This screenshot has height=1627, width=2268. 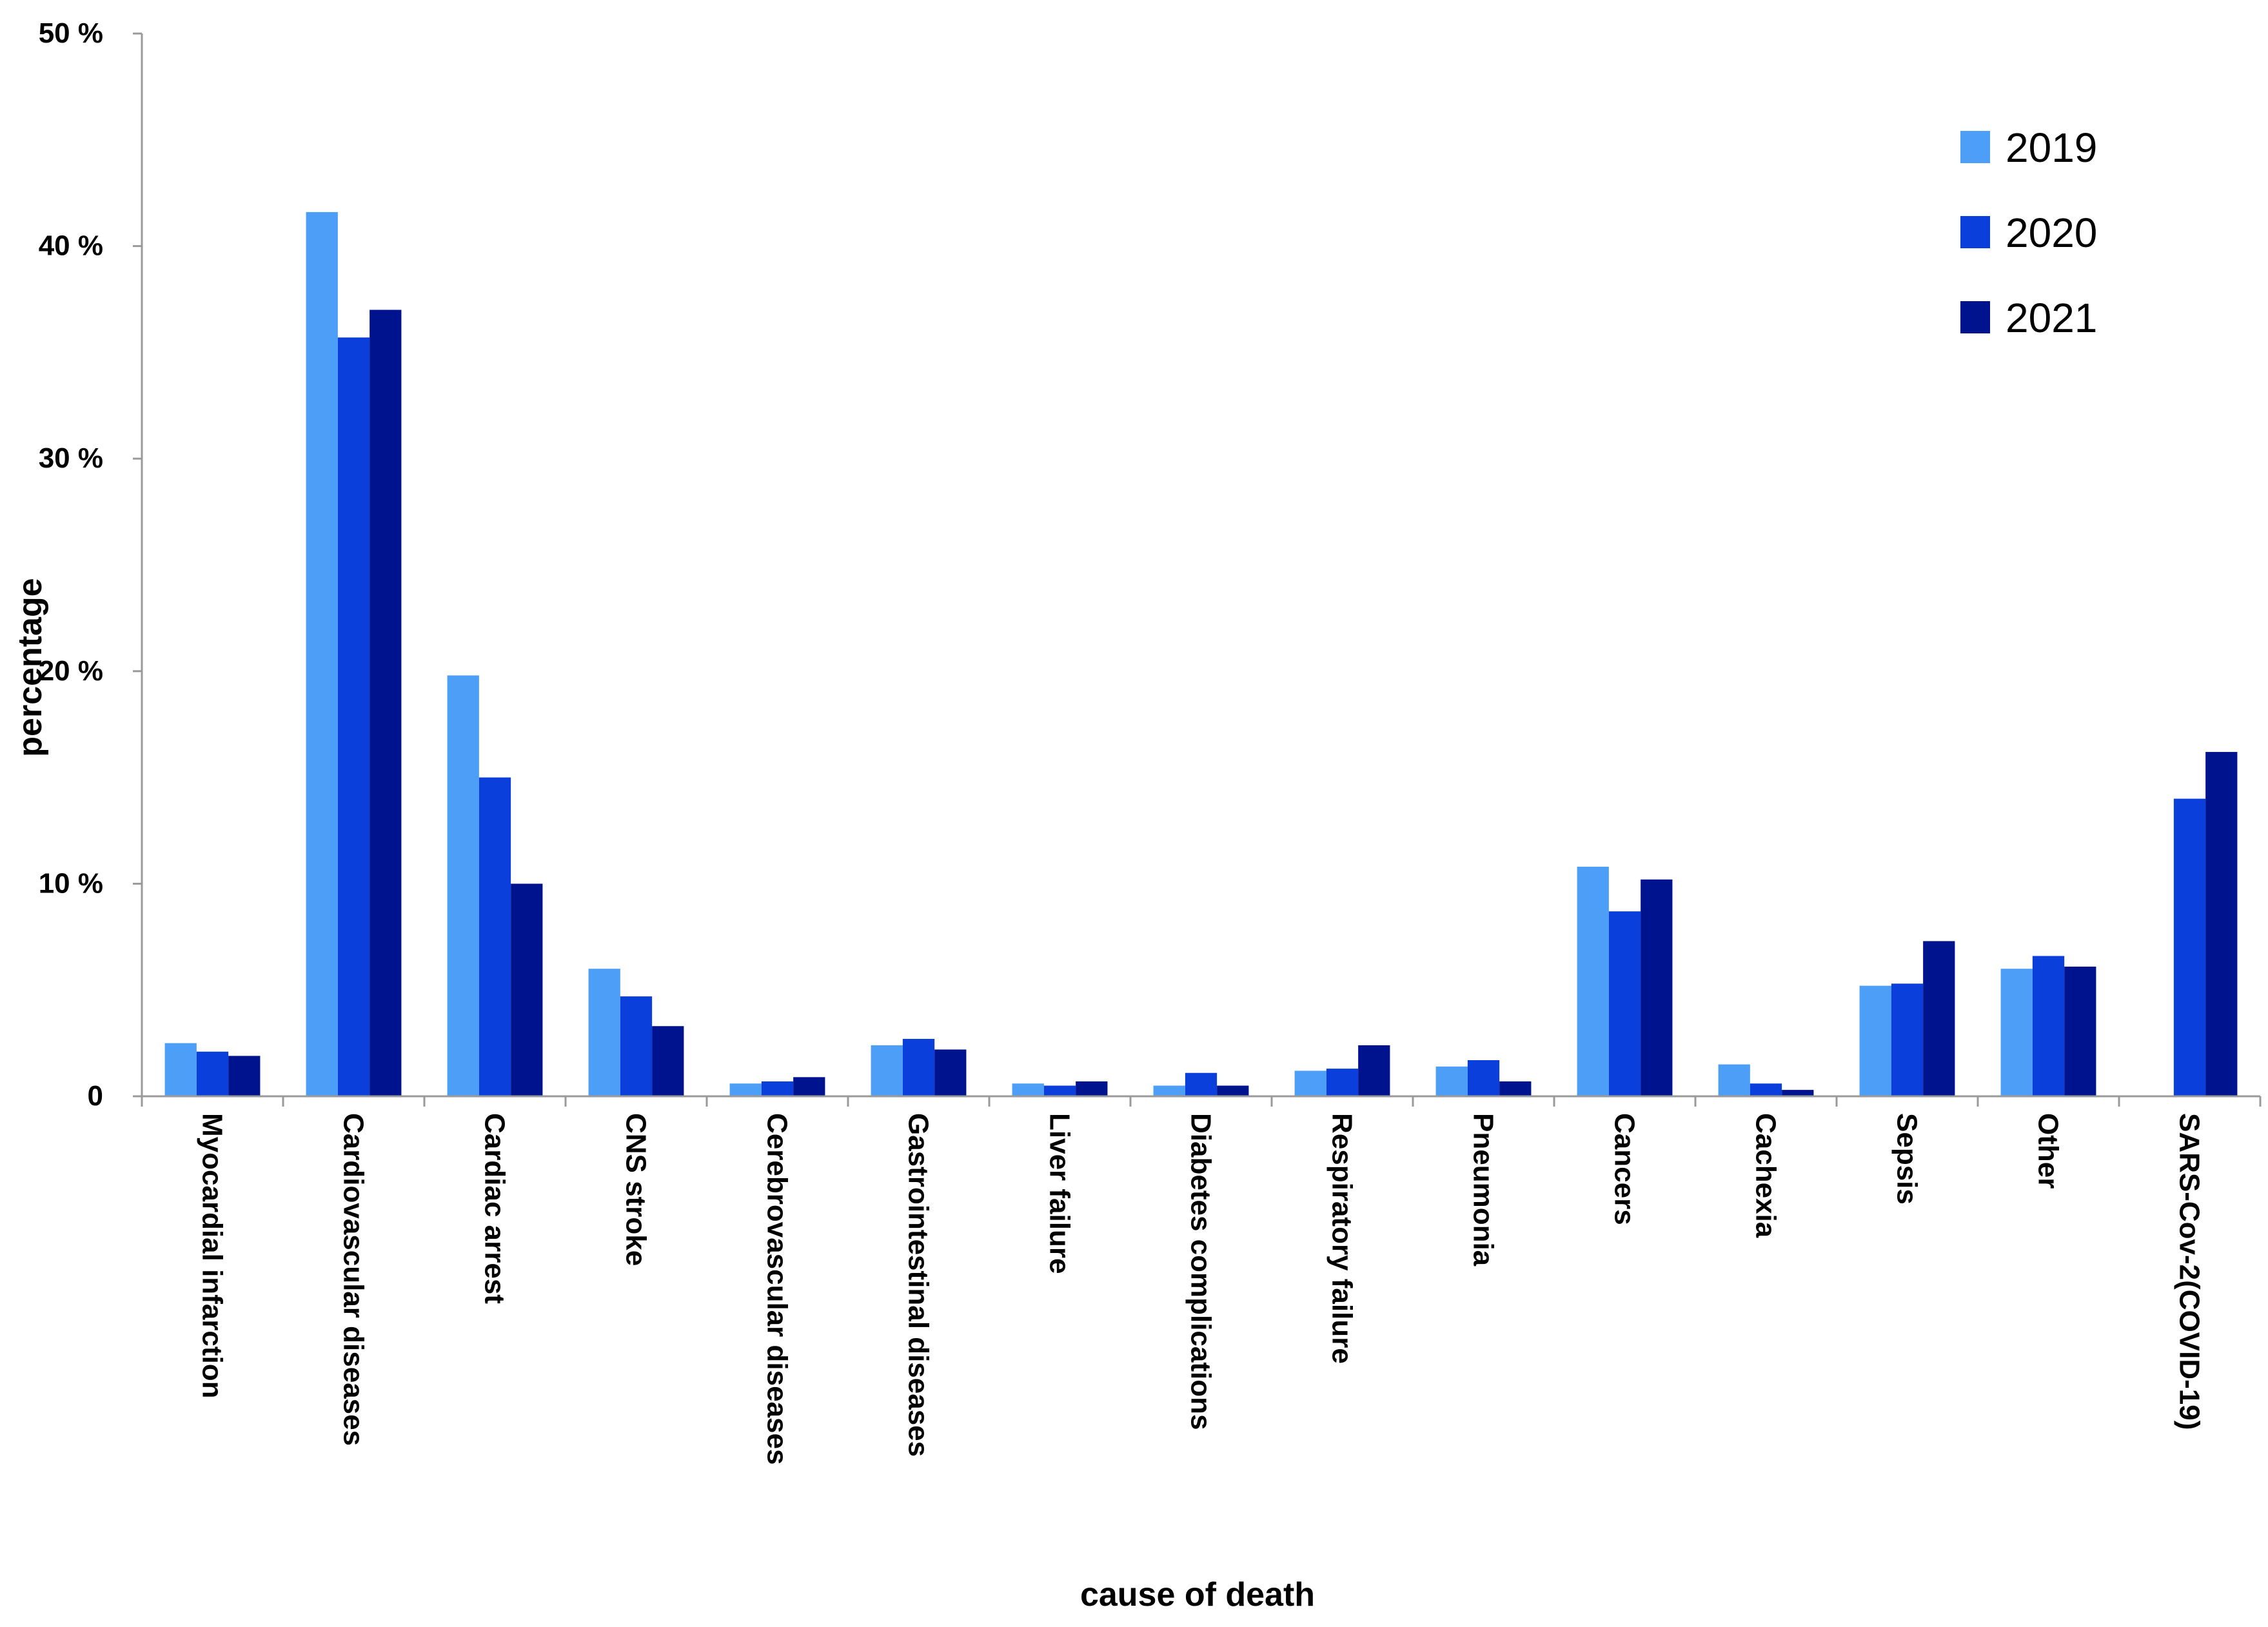 What do you see at coordinates (1342, 1083) in the screenshot?
I see `bar-2020-respiratory-failure` at bounding box center [1342, 1083].